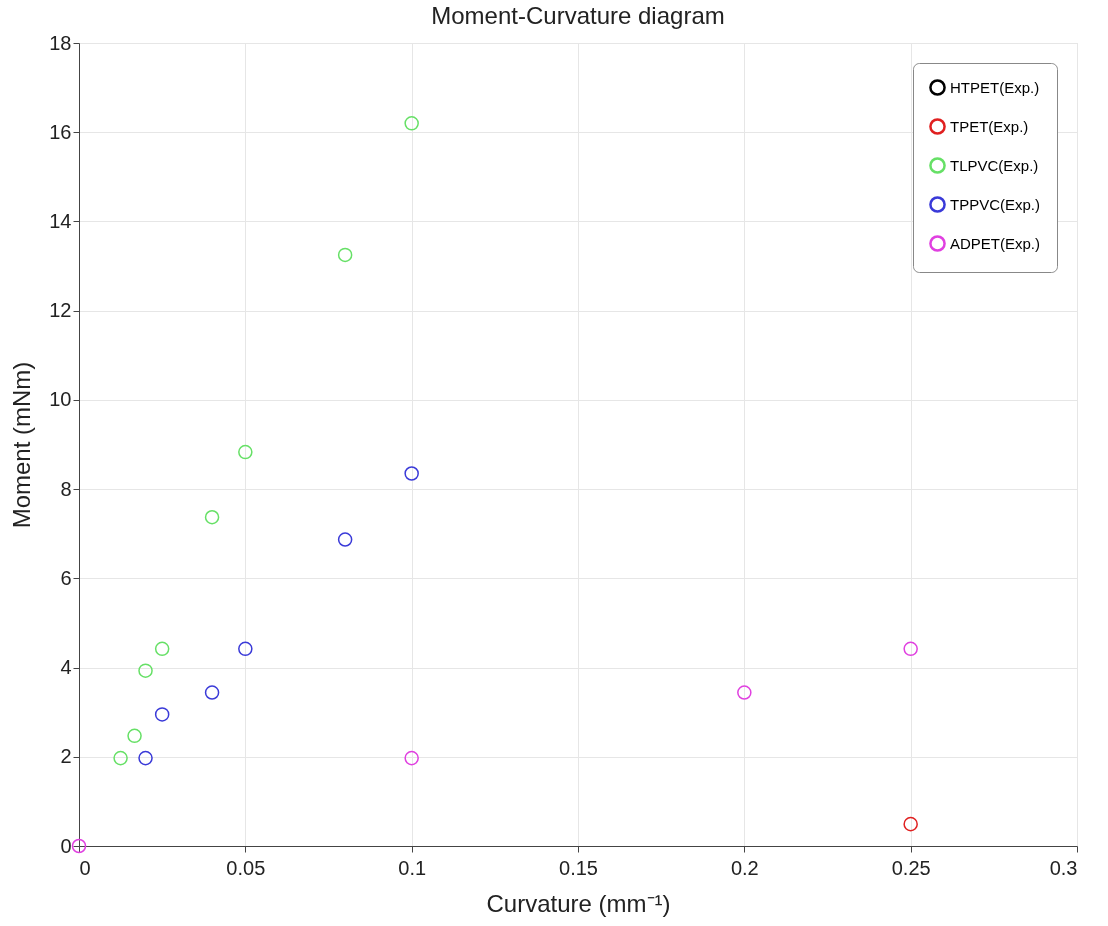  What do you see at coordinates (85, 867) in the screenshot?
I see `x-tick-label: 0` at bounding box center [85, 867].